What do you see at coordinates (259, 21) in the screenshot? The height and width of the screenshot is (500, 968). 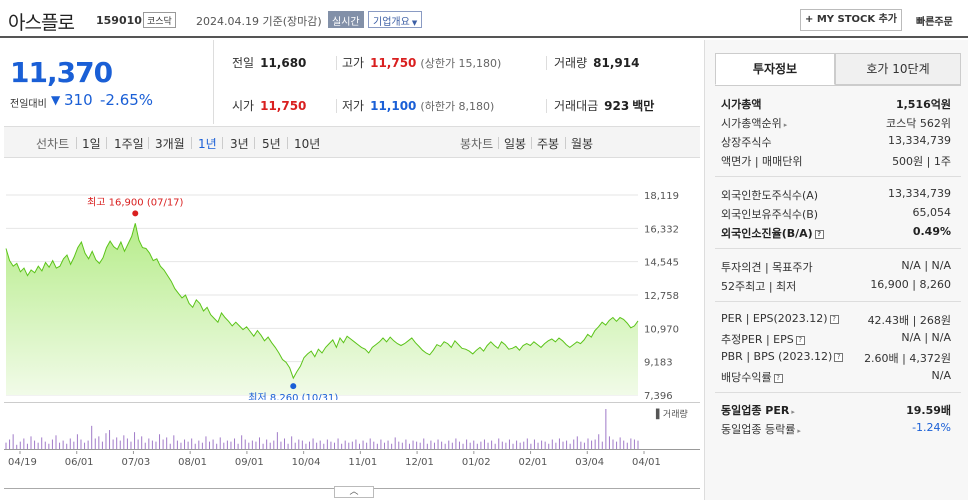 I see `date-text: 2024.04.19 기준(장마감)` at bounding box center [259, 21].